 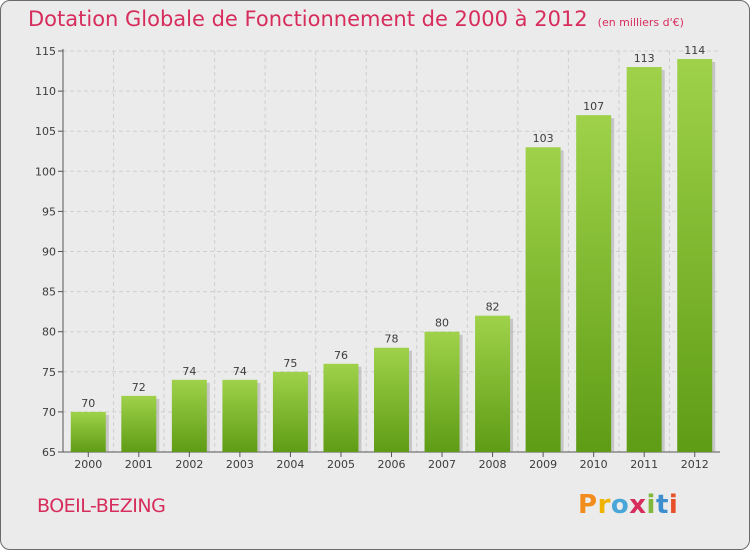 What do you see at coordinates (45, 171) in the screenshot?
I see `y-tick-label: 100` at bounding box center [45, 171].